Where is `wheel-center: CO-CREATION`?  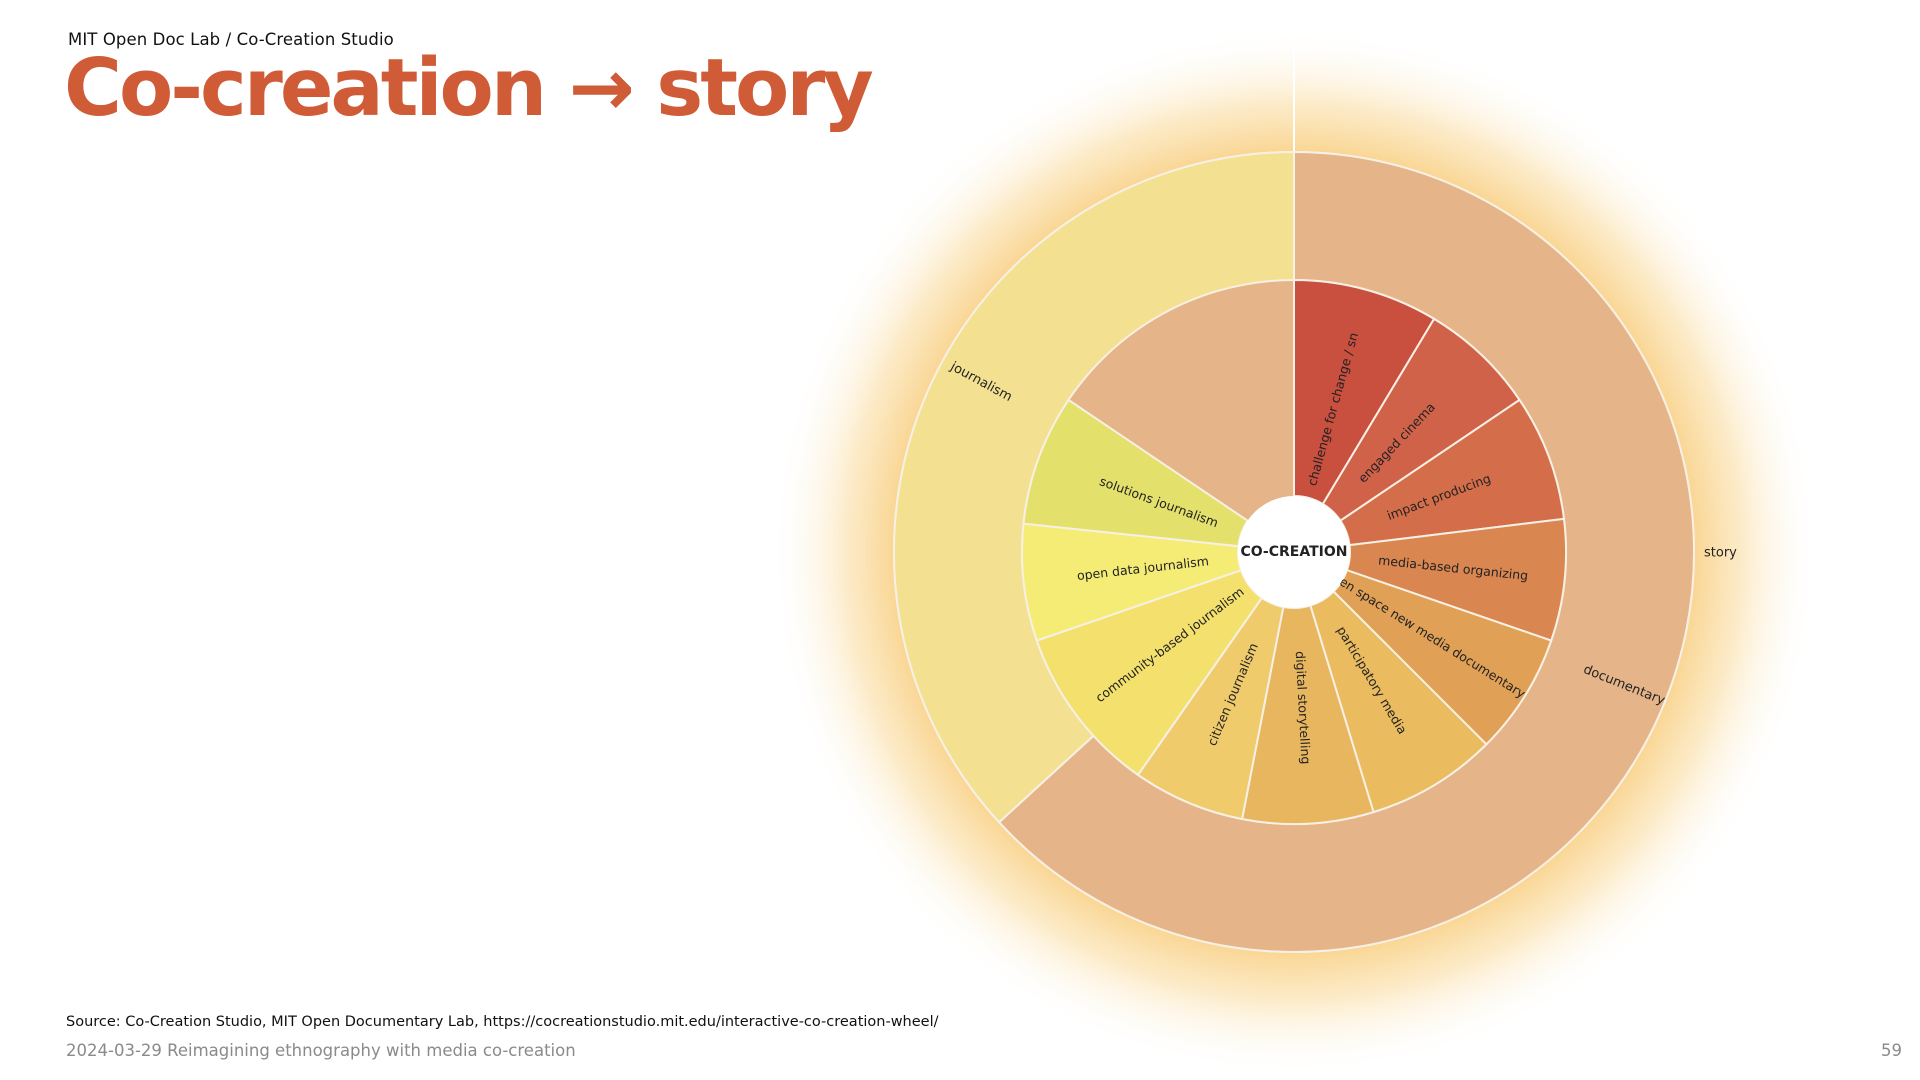 wheel-center: CO-CREATION is located at coordinates (1294, 552).